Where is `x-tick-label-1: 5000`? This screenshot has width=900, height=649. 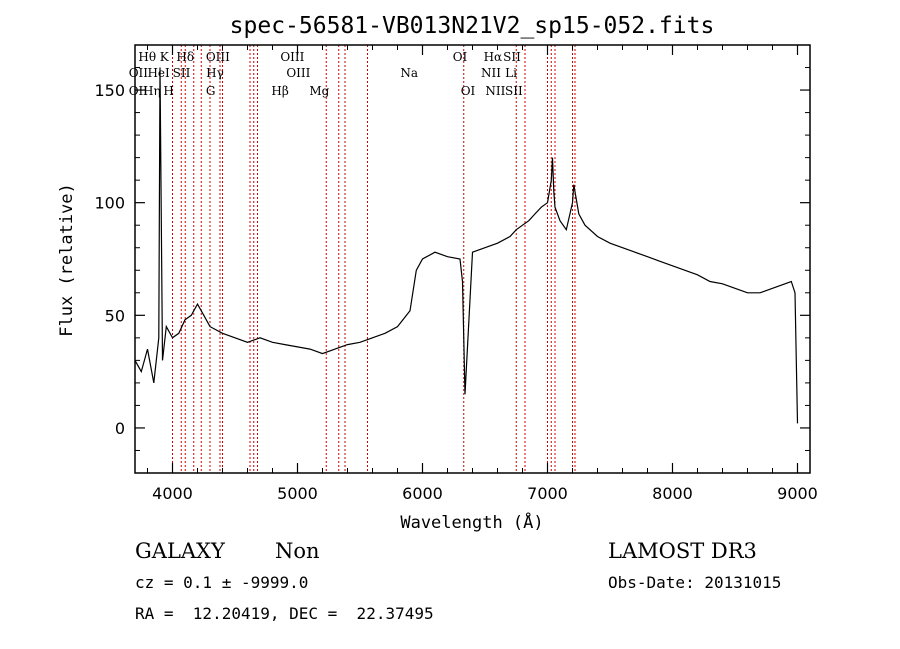
x-tick-label-1: 5000 is located at coordinates (297, 493).